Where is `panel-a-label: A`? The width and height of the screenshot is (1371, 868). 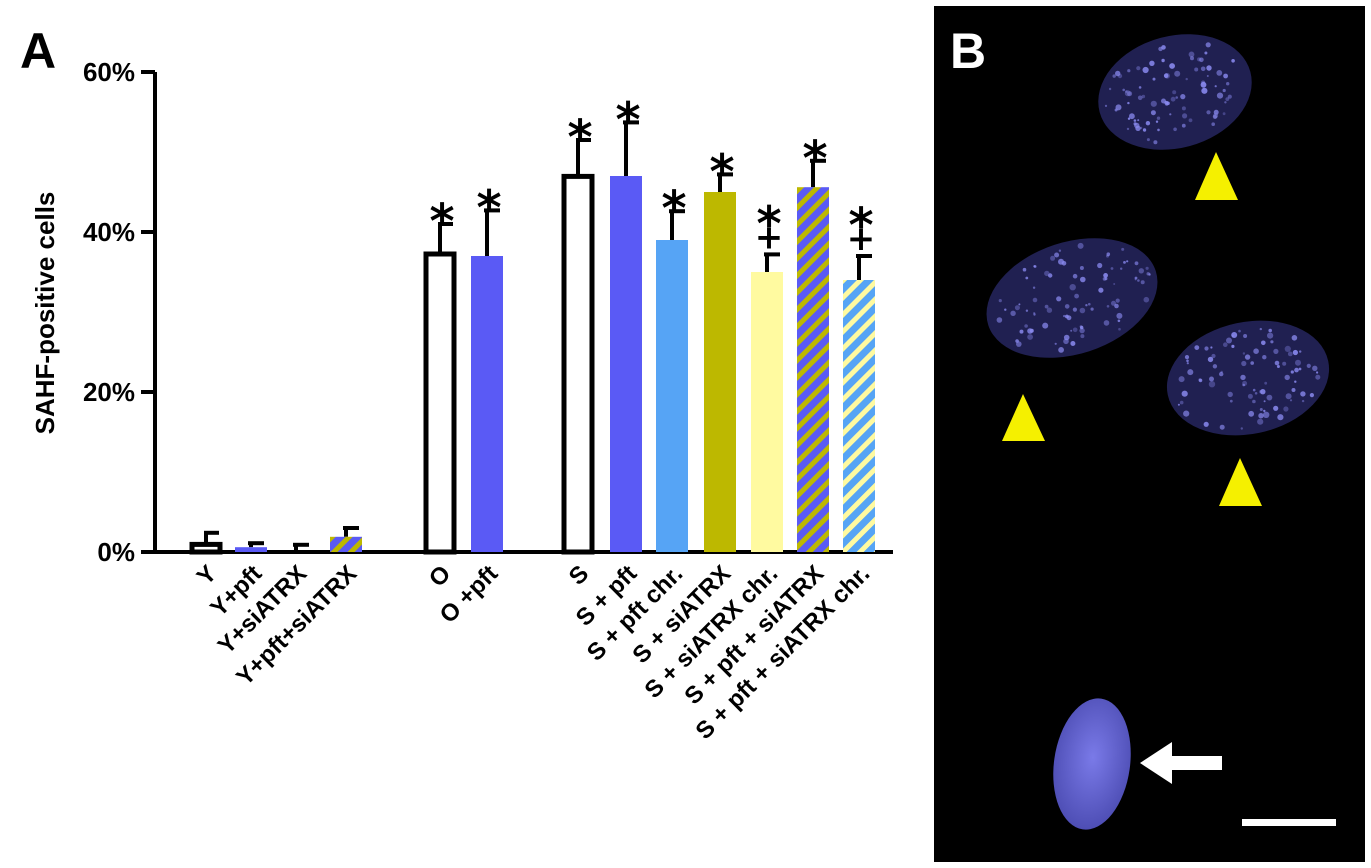
panel-a-label: A is located at coordinates (38, 51).